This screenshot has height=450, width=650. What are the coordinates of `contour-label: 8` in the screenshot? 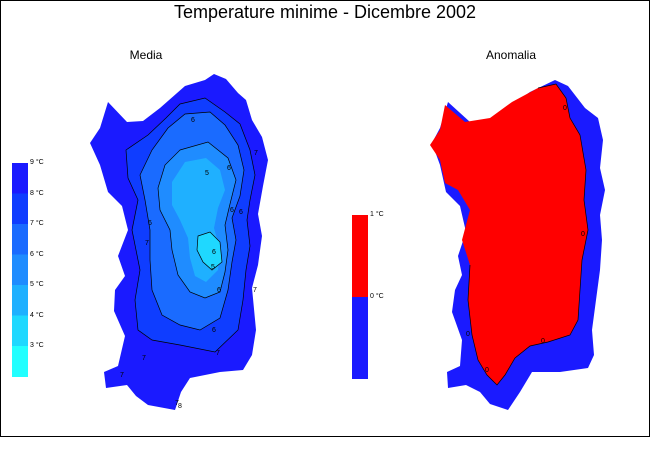 It's located at (180, 406).